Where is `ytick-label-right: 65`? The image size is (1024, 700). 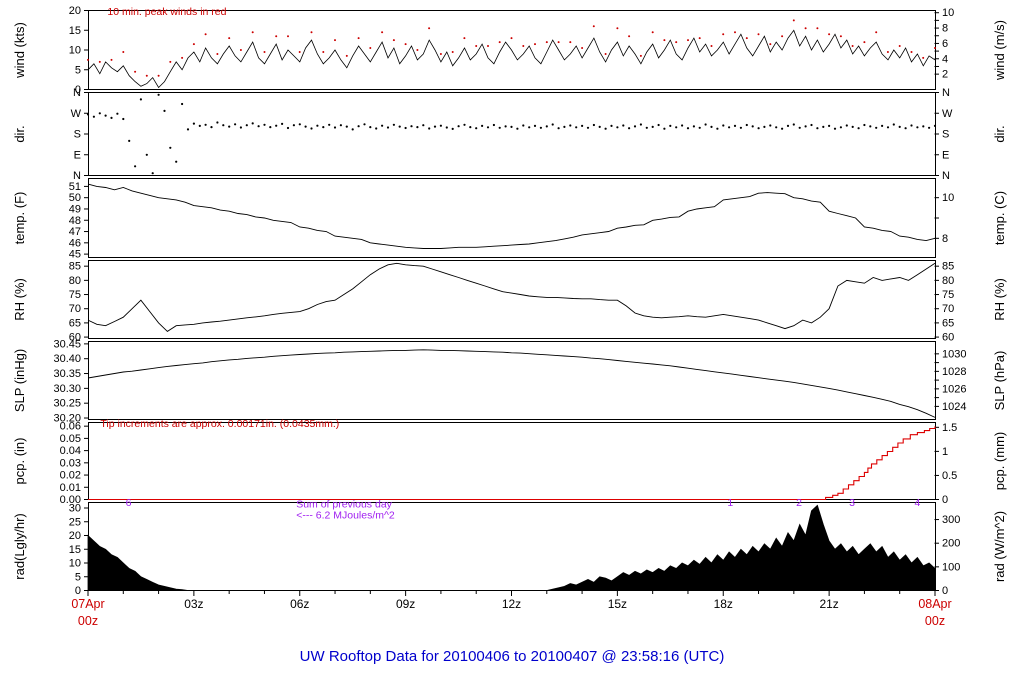
ytick-label-right: 65 is located at coordinates (948, 323).